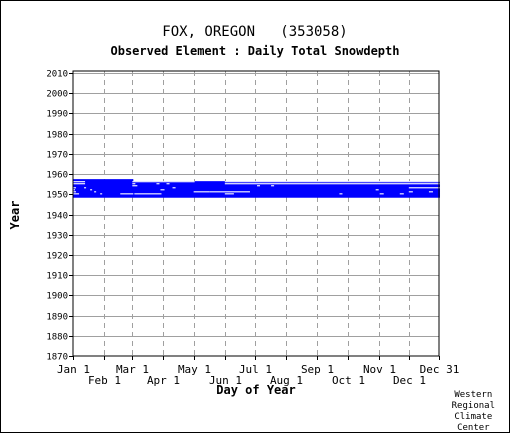 This screenshot has height=434, width=510. What do you see at coordinates (132, 369) in the screenshot?
I see `x-tick-label: Mar 1` at bounding box center [132, 369].